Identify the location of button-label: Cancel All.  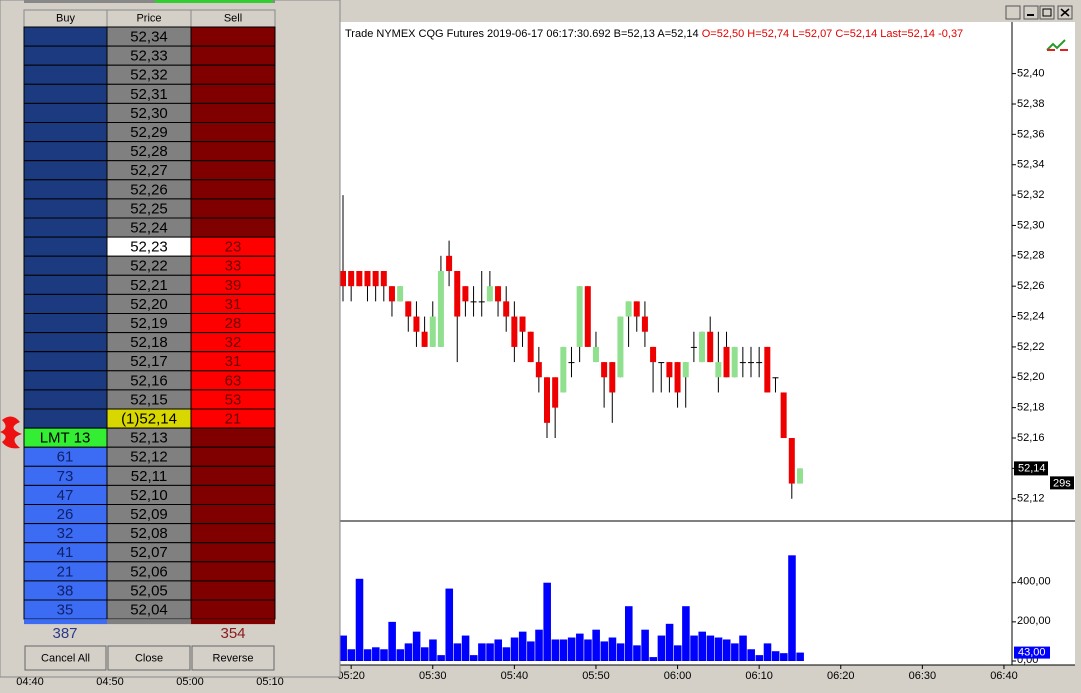
(65, 658).